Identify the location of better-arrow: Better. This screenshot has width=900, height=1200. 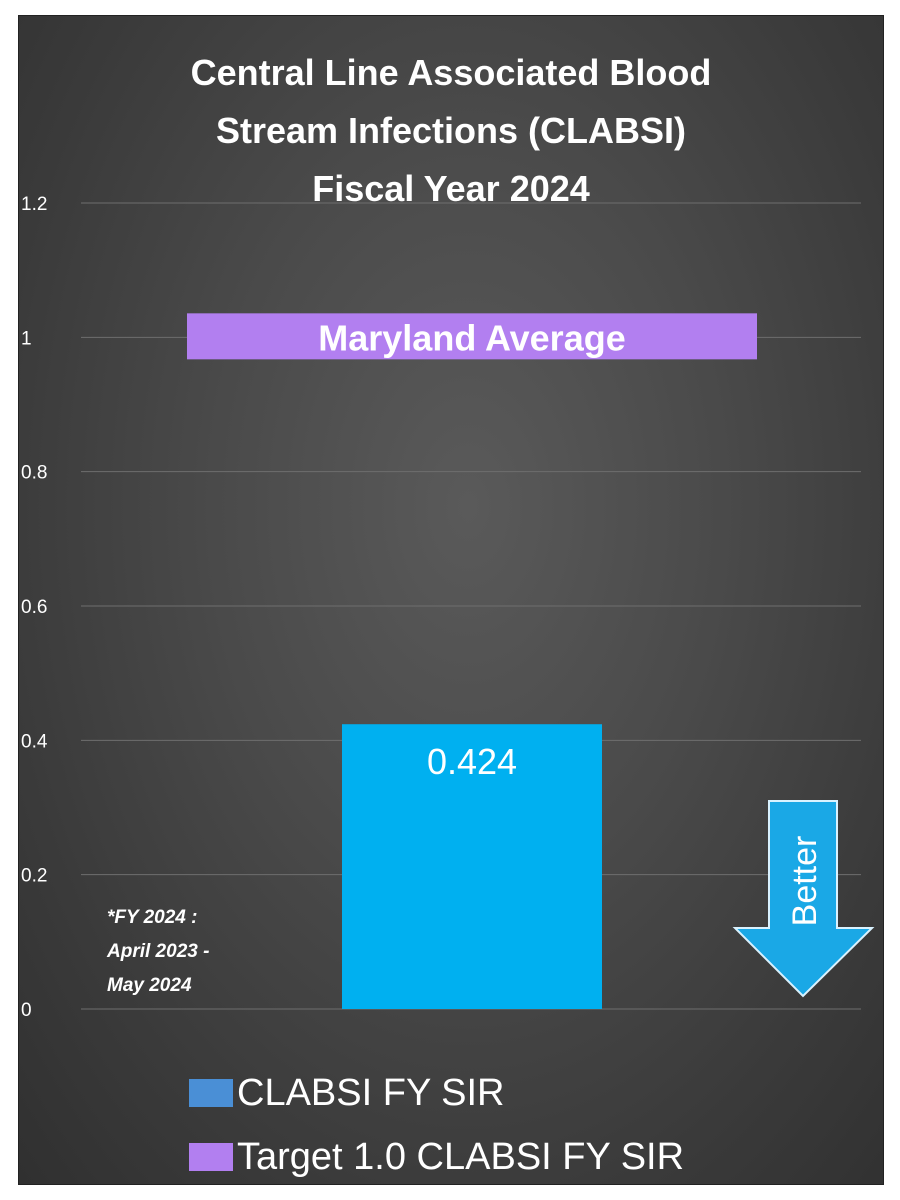
(803, 899).